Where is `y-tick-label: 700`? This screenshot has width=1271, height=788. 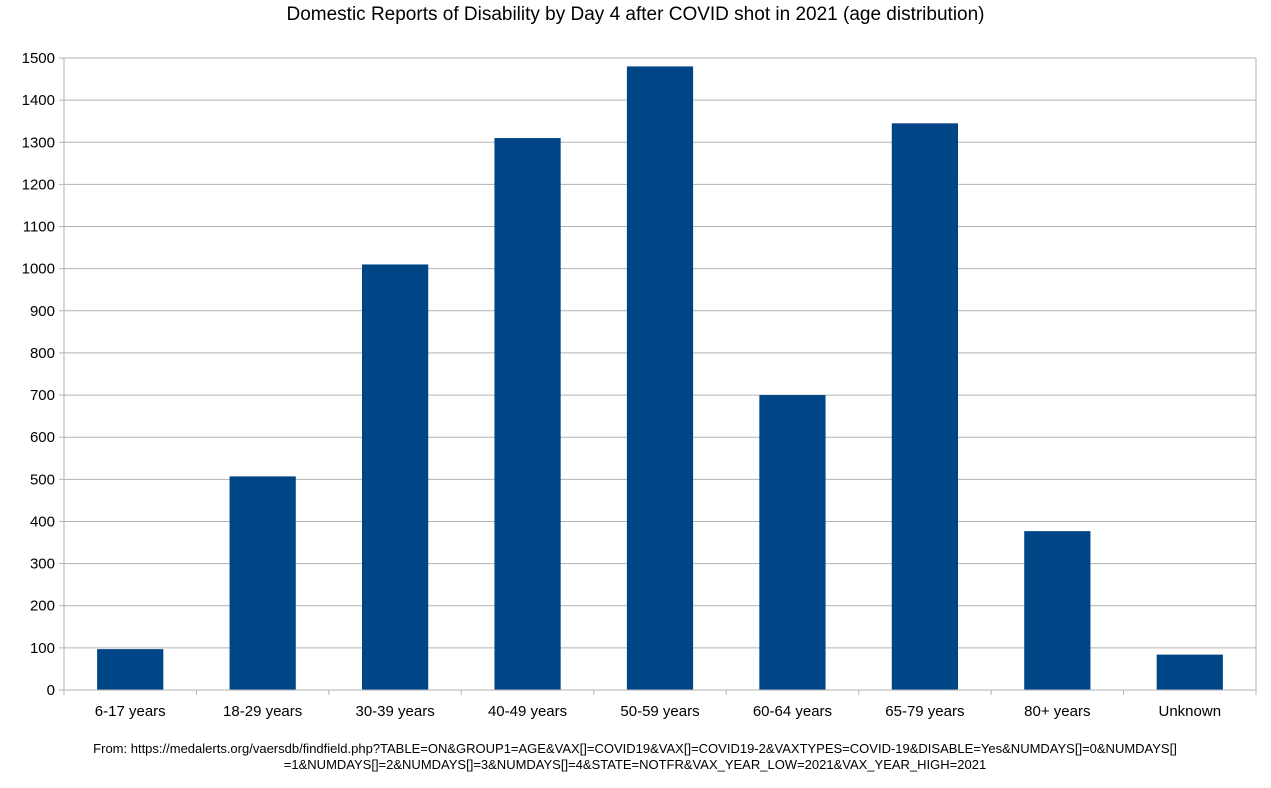
y-tick-label: 700 is located at coordinates (42, 395).